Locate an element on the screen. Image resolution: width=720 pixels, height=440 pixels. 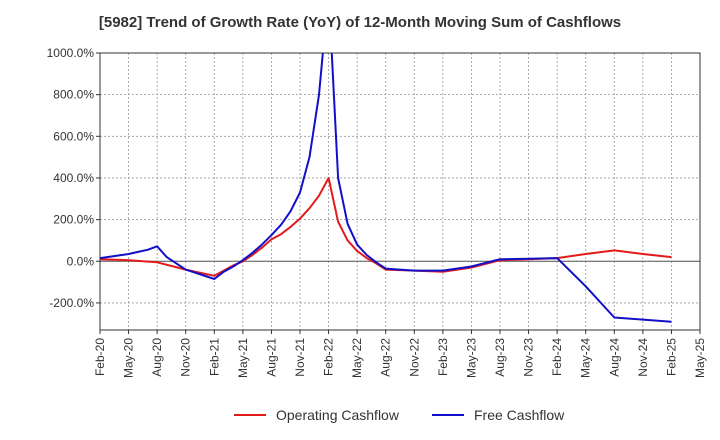
x-tick-label: Feb-23 is located at coordinates (443, 357).